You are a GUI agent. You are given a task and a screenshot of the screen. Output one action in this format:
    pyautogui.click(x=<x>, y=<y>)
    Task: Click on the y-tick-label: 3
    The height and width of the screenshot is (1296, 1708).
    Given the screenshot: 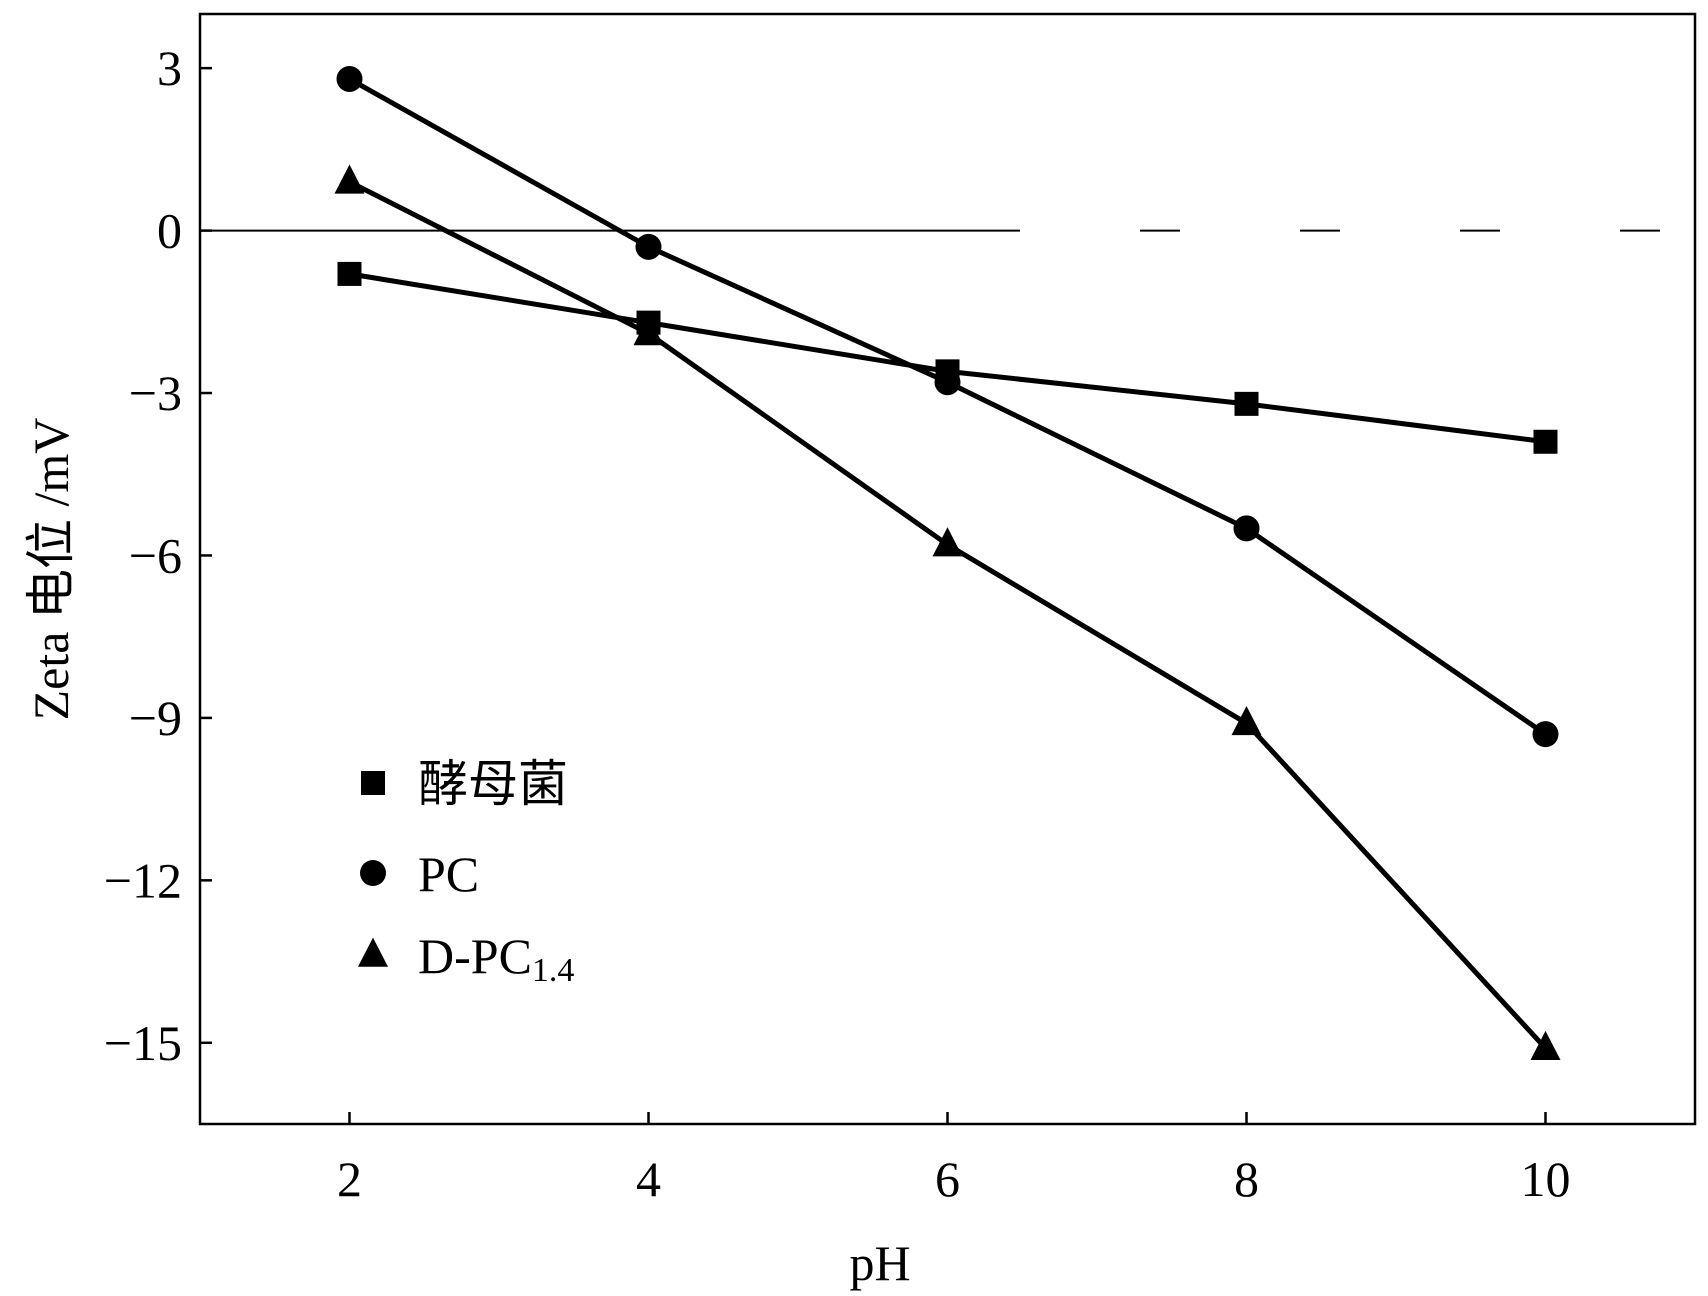 What is the action you would take?
    pyautogui.click(x=169, y=68)
    